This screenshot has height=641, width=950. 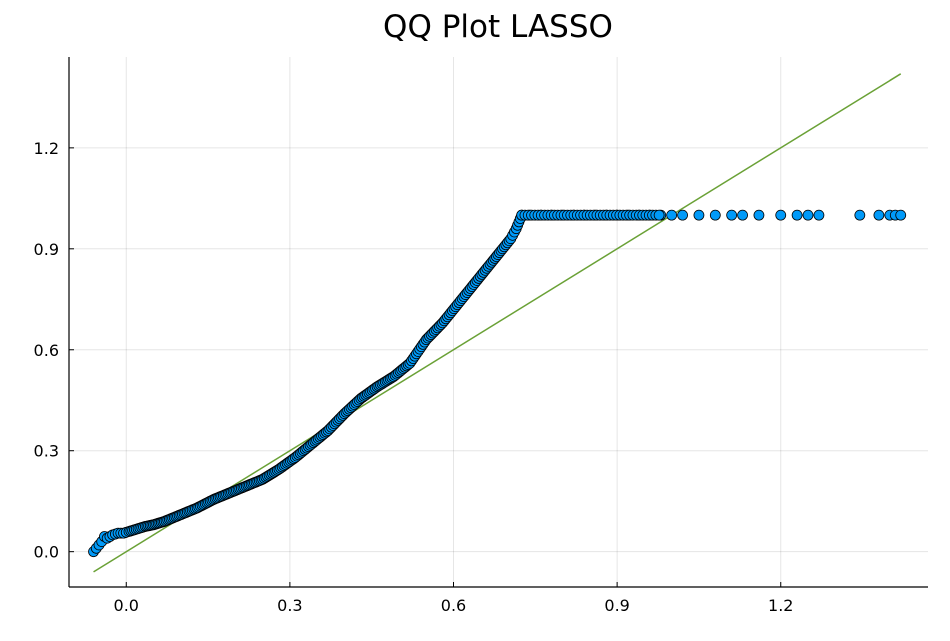 I want to click on x-tick-label: 0.3, so click(x=289, y=605).